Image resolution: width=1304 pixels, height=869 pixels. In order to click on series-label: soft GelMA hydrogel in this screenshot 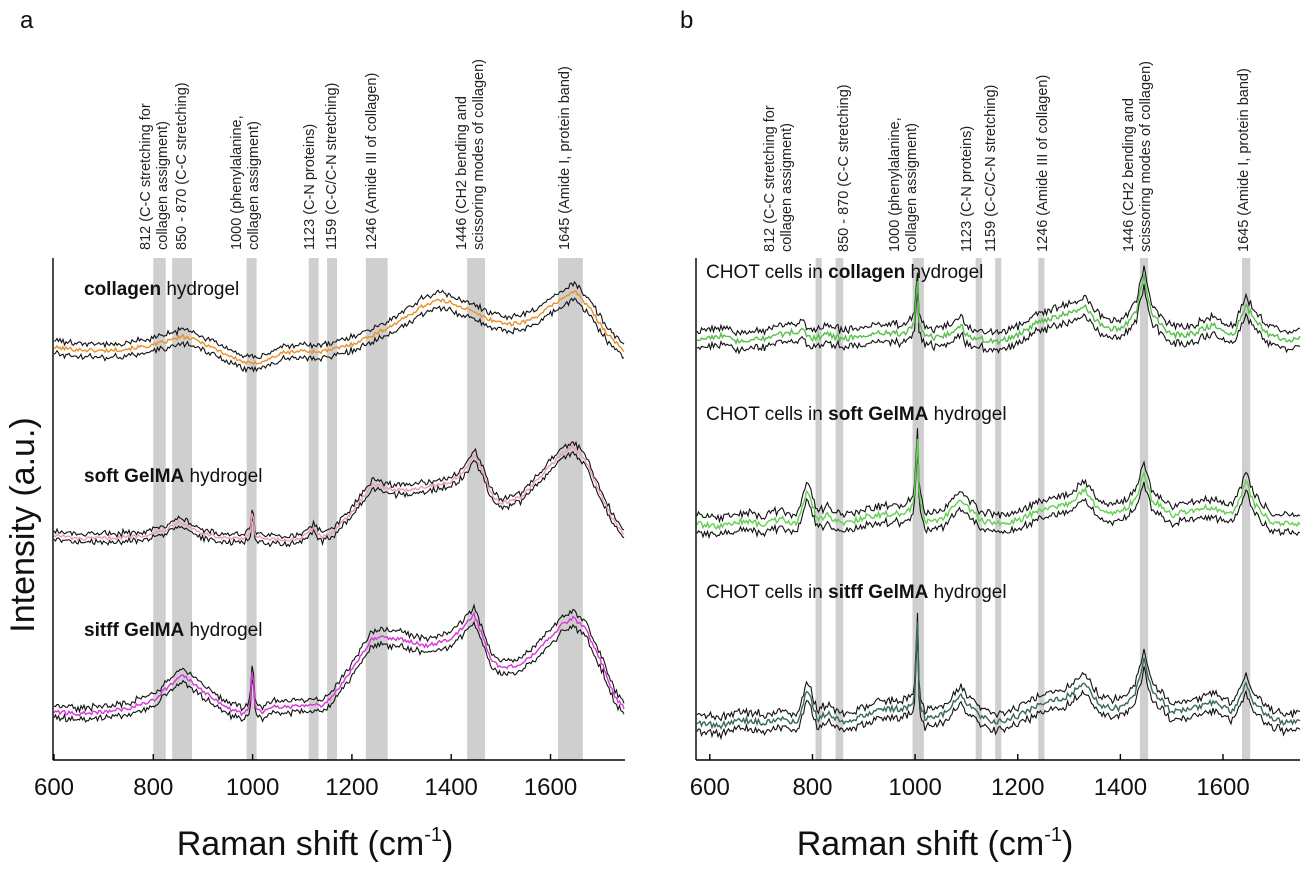, I will do `click(173, 476)`.